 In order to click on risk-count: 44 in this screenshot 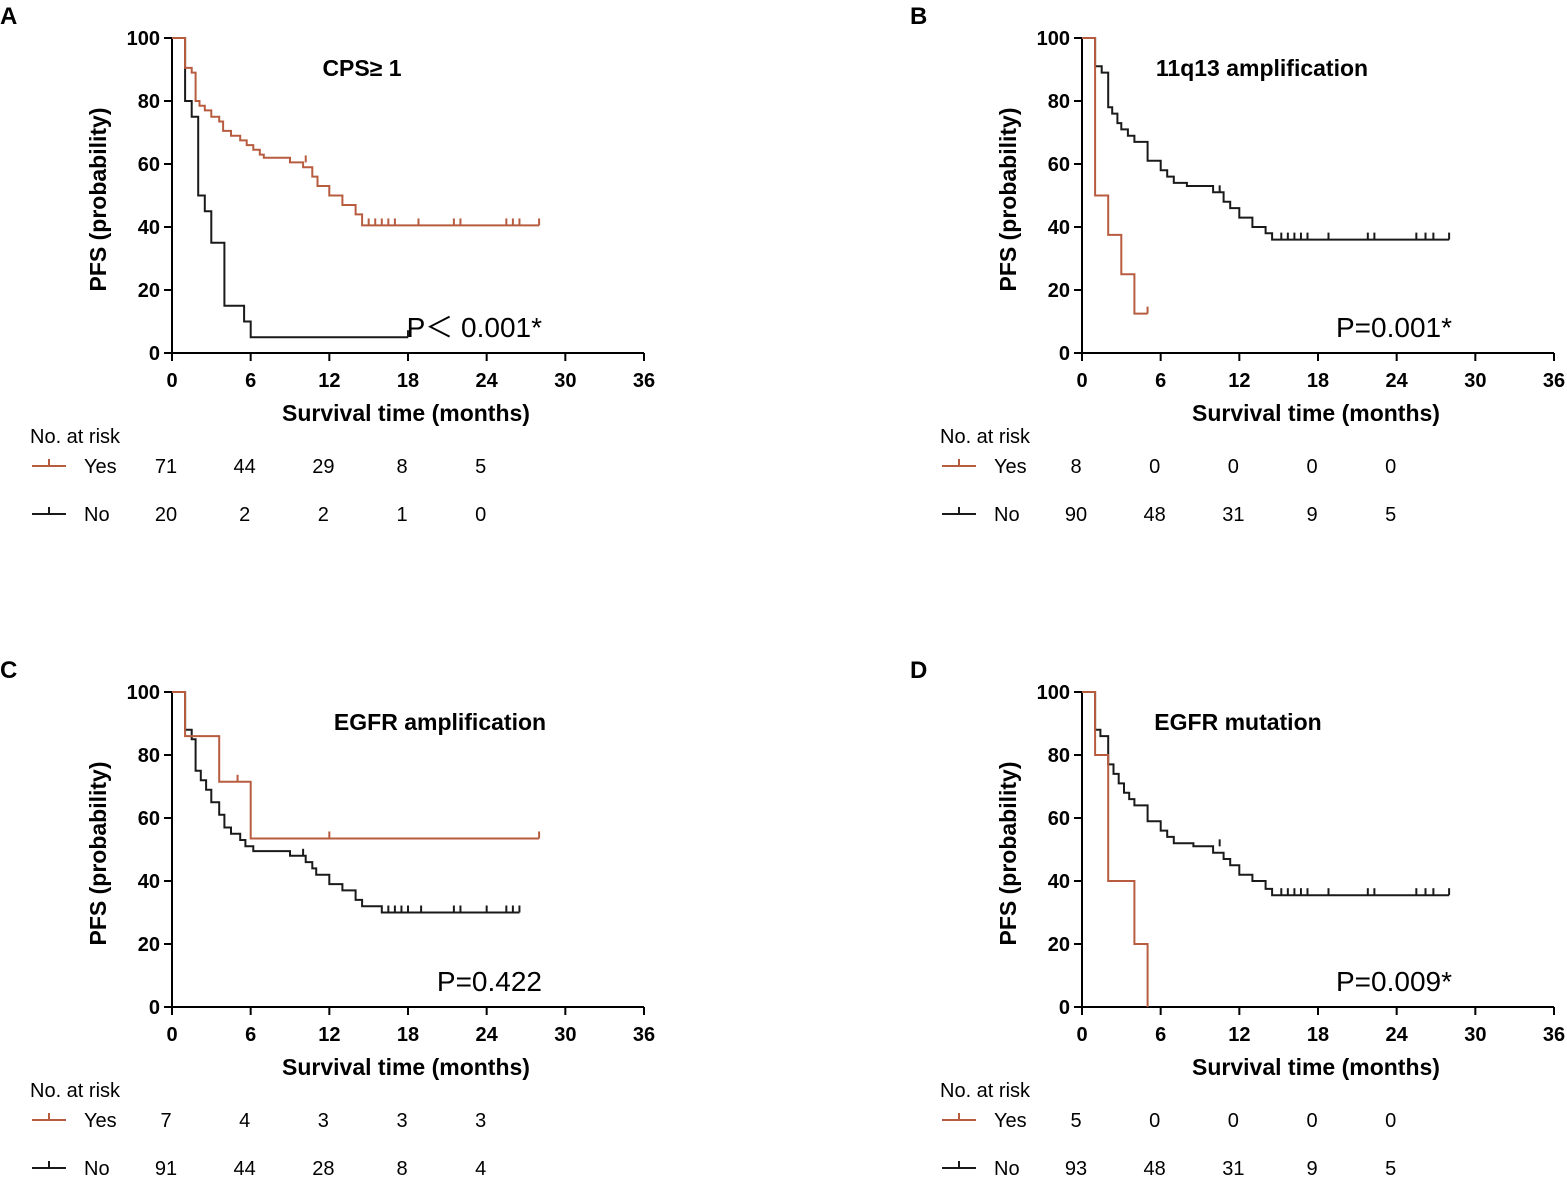, I will do `click(245, 467)`.